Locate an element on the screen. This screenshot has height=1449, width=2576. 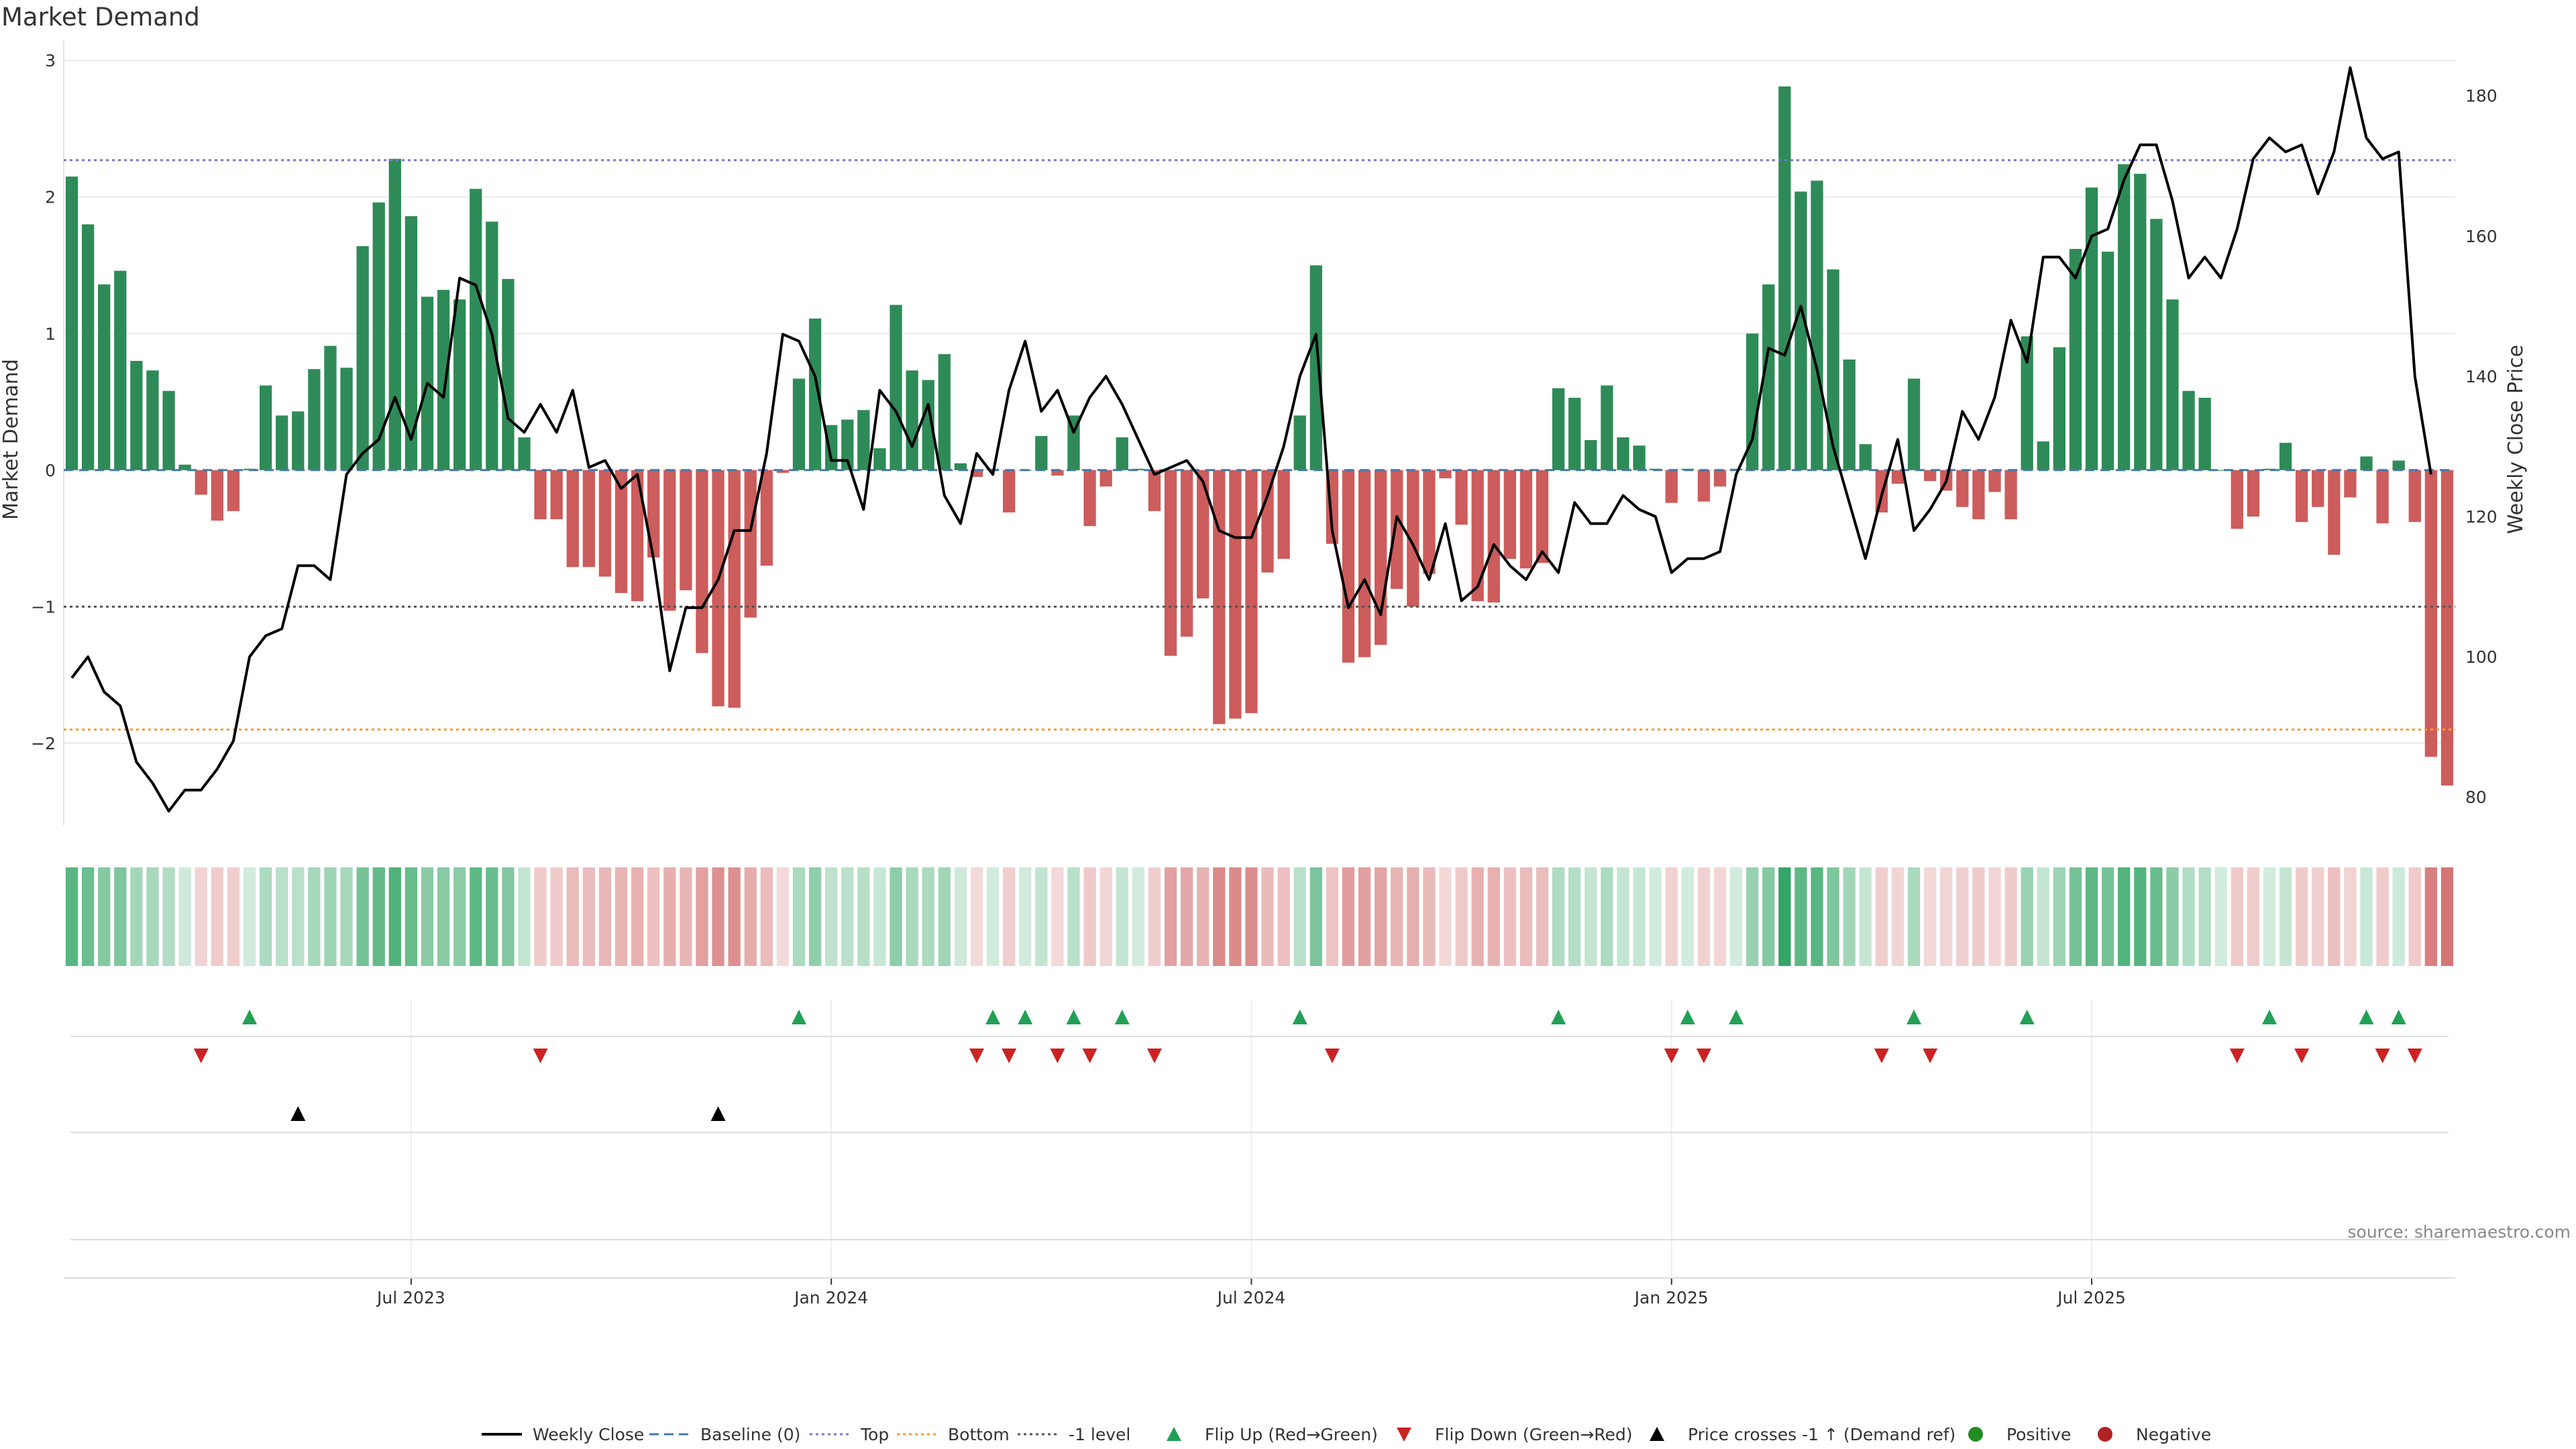
y-right-axis-label: Weekly Close Price is located at coordinates (2516, 439).